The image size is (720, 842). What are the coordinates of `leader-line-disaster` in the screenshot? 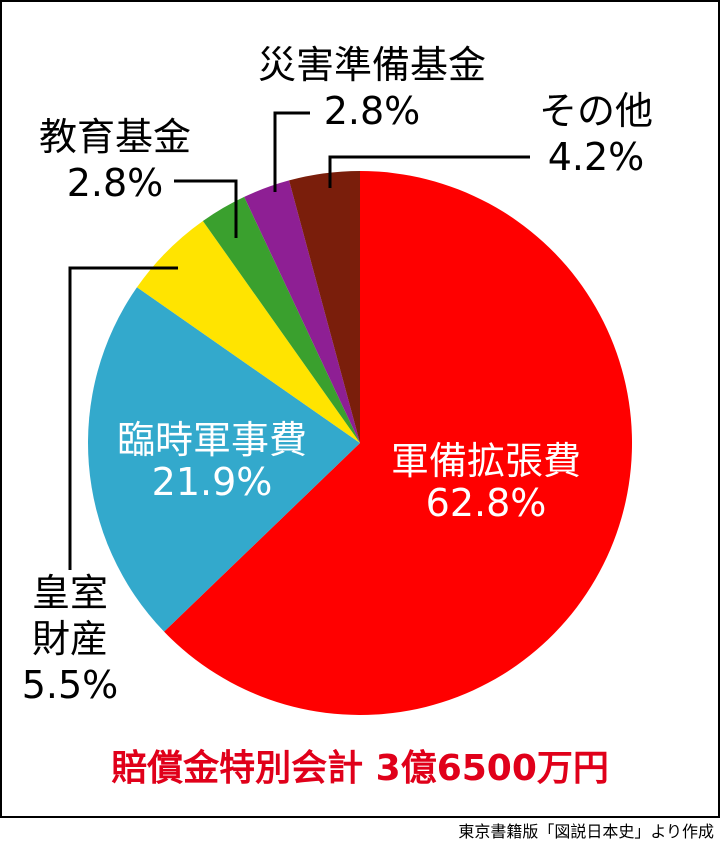 It's located at (291, 151).